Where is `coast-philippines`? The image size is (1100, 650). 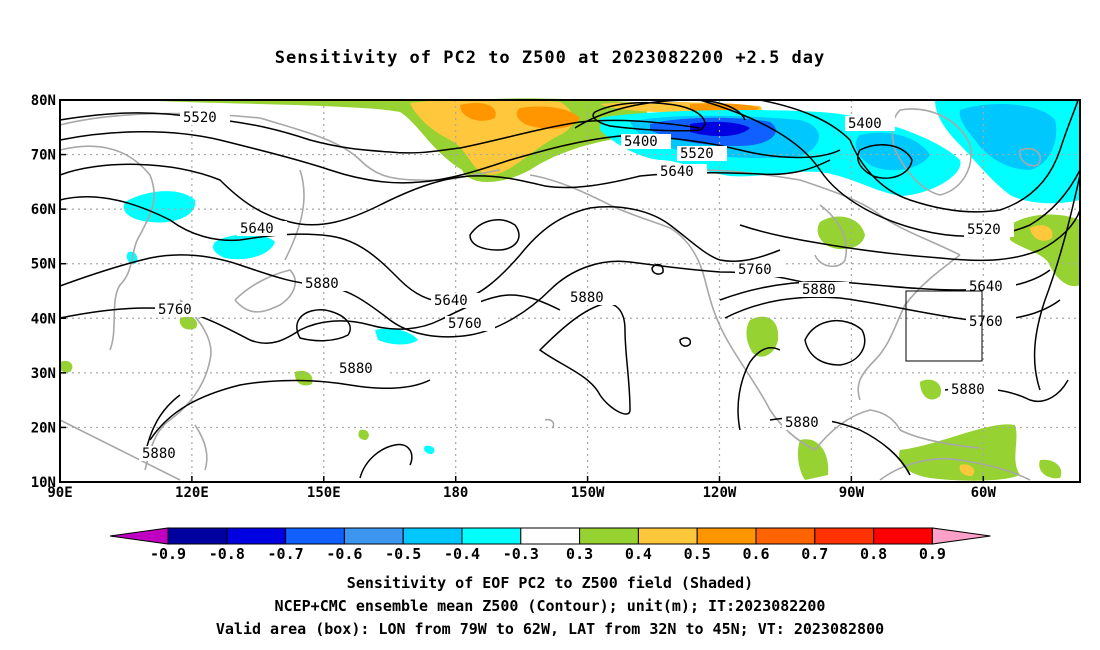
coast-philippines is located at coordinates (201, 447).